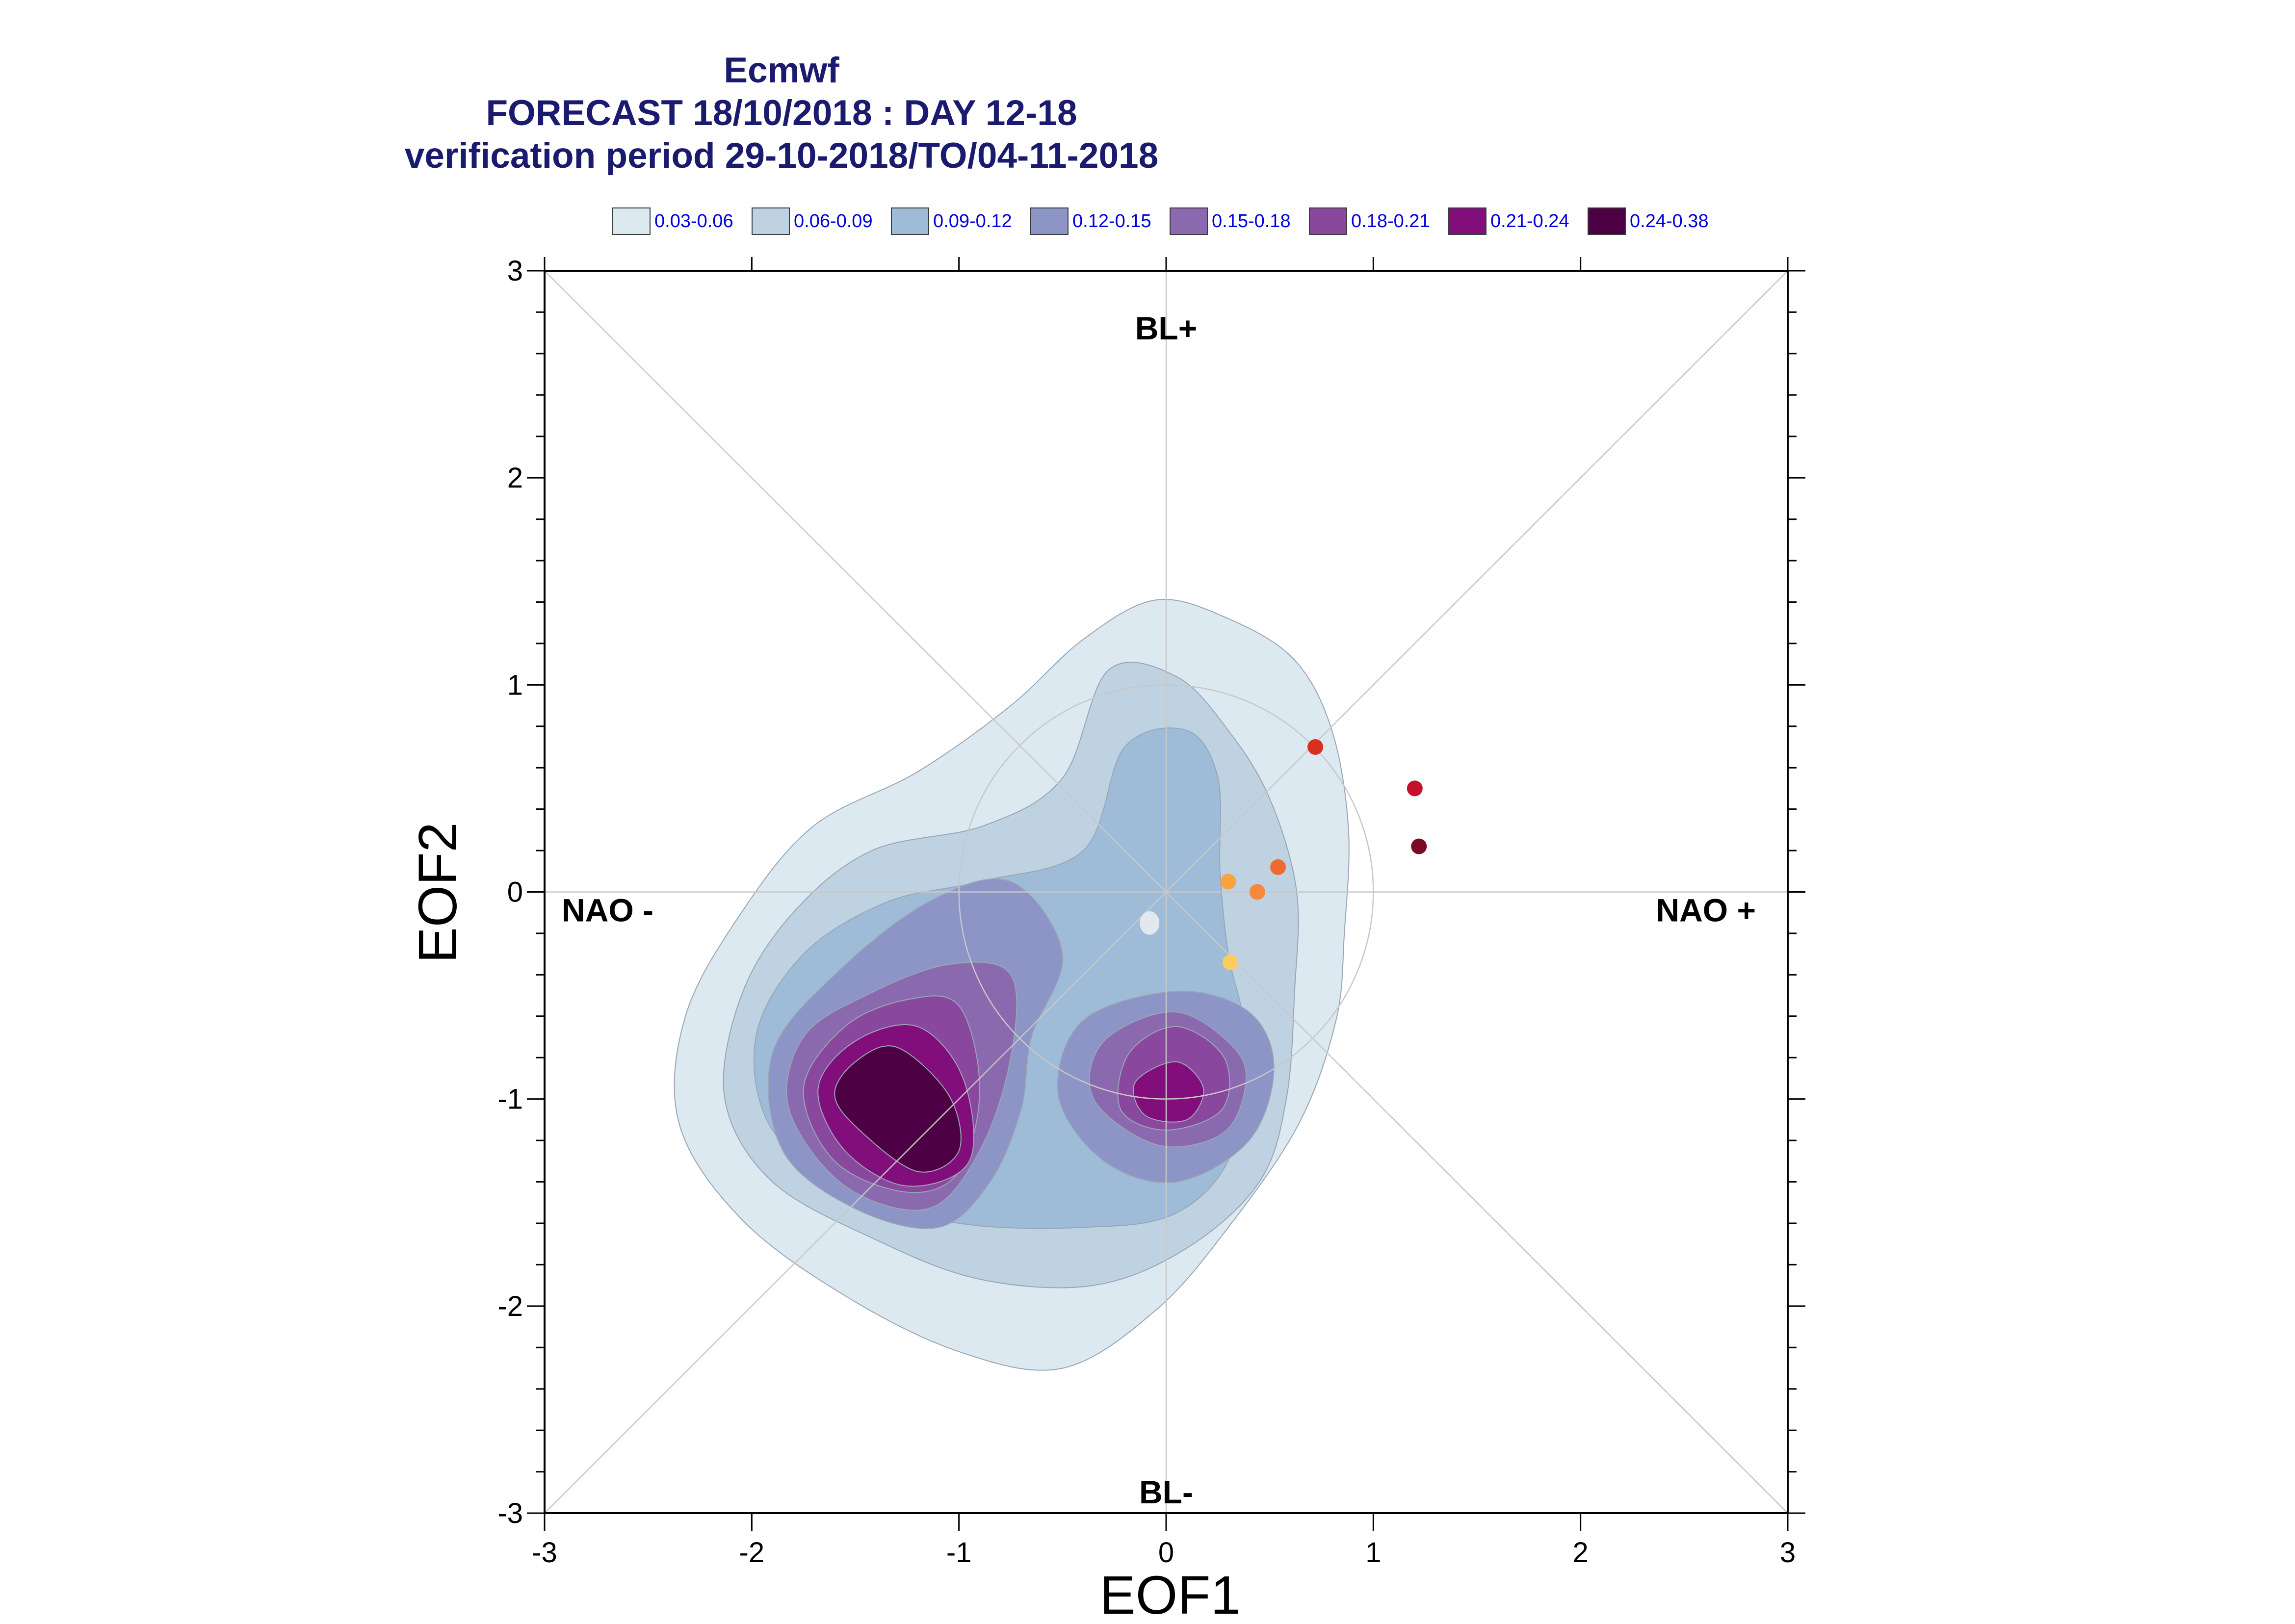 The width and height of the screenshot is (2295, 1624). I want to click on x-tick-label: 2, so click(1581, 1553).